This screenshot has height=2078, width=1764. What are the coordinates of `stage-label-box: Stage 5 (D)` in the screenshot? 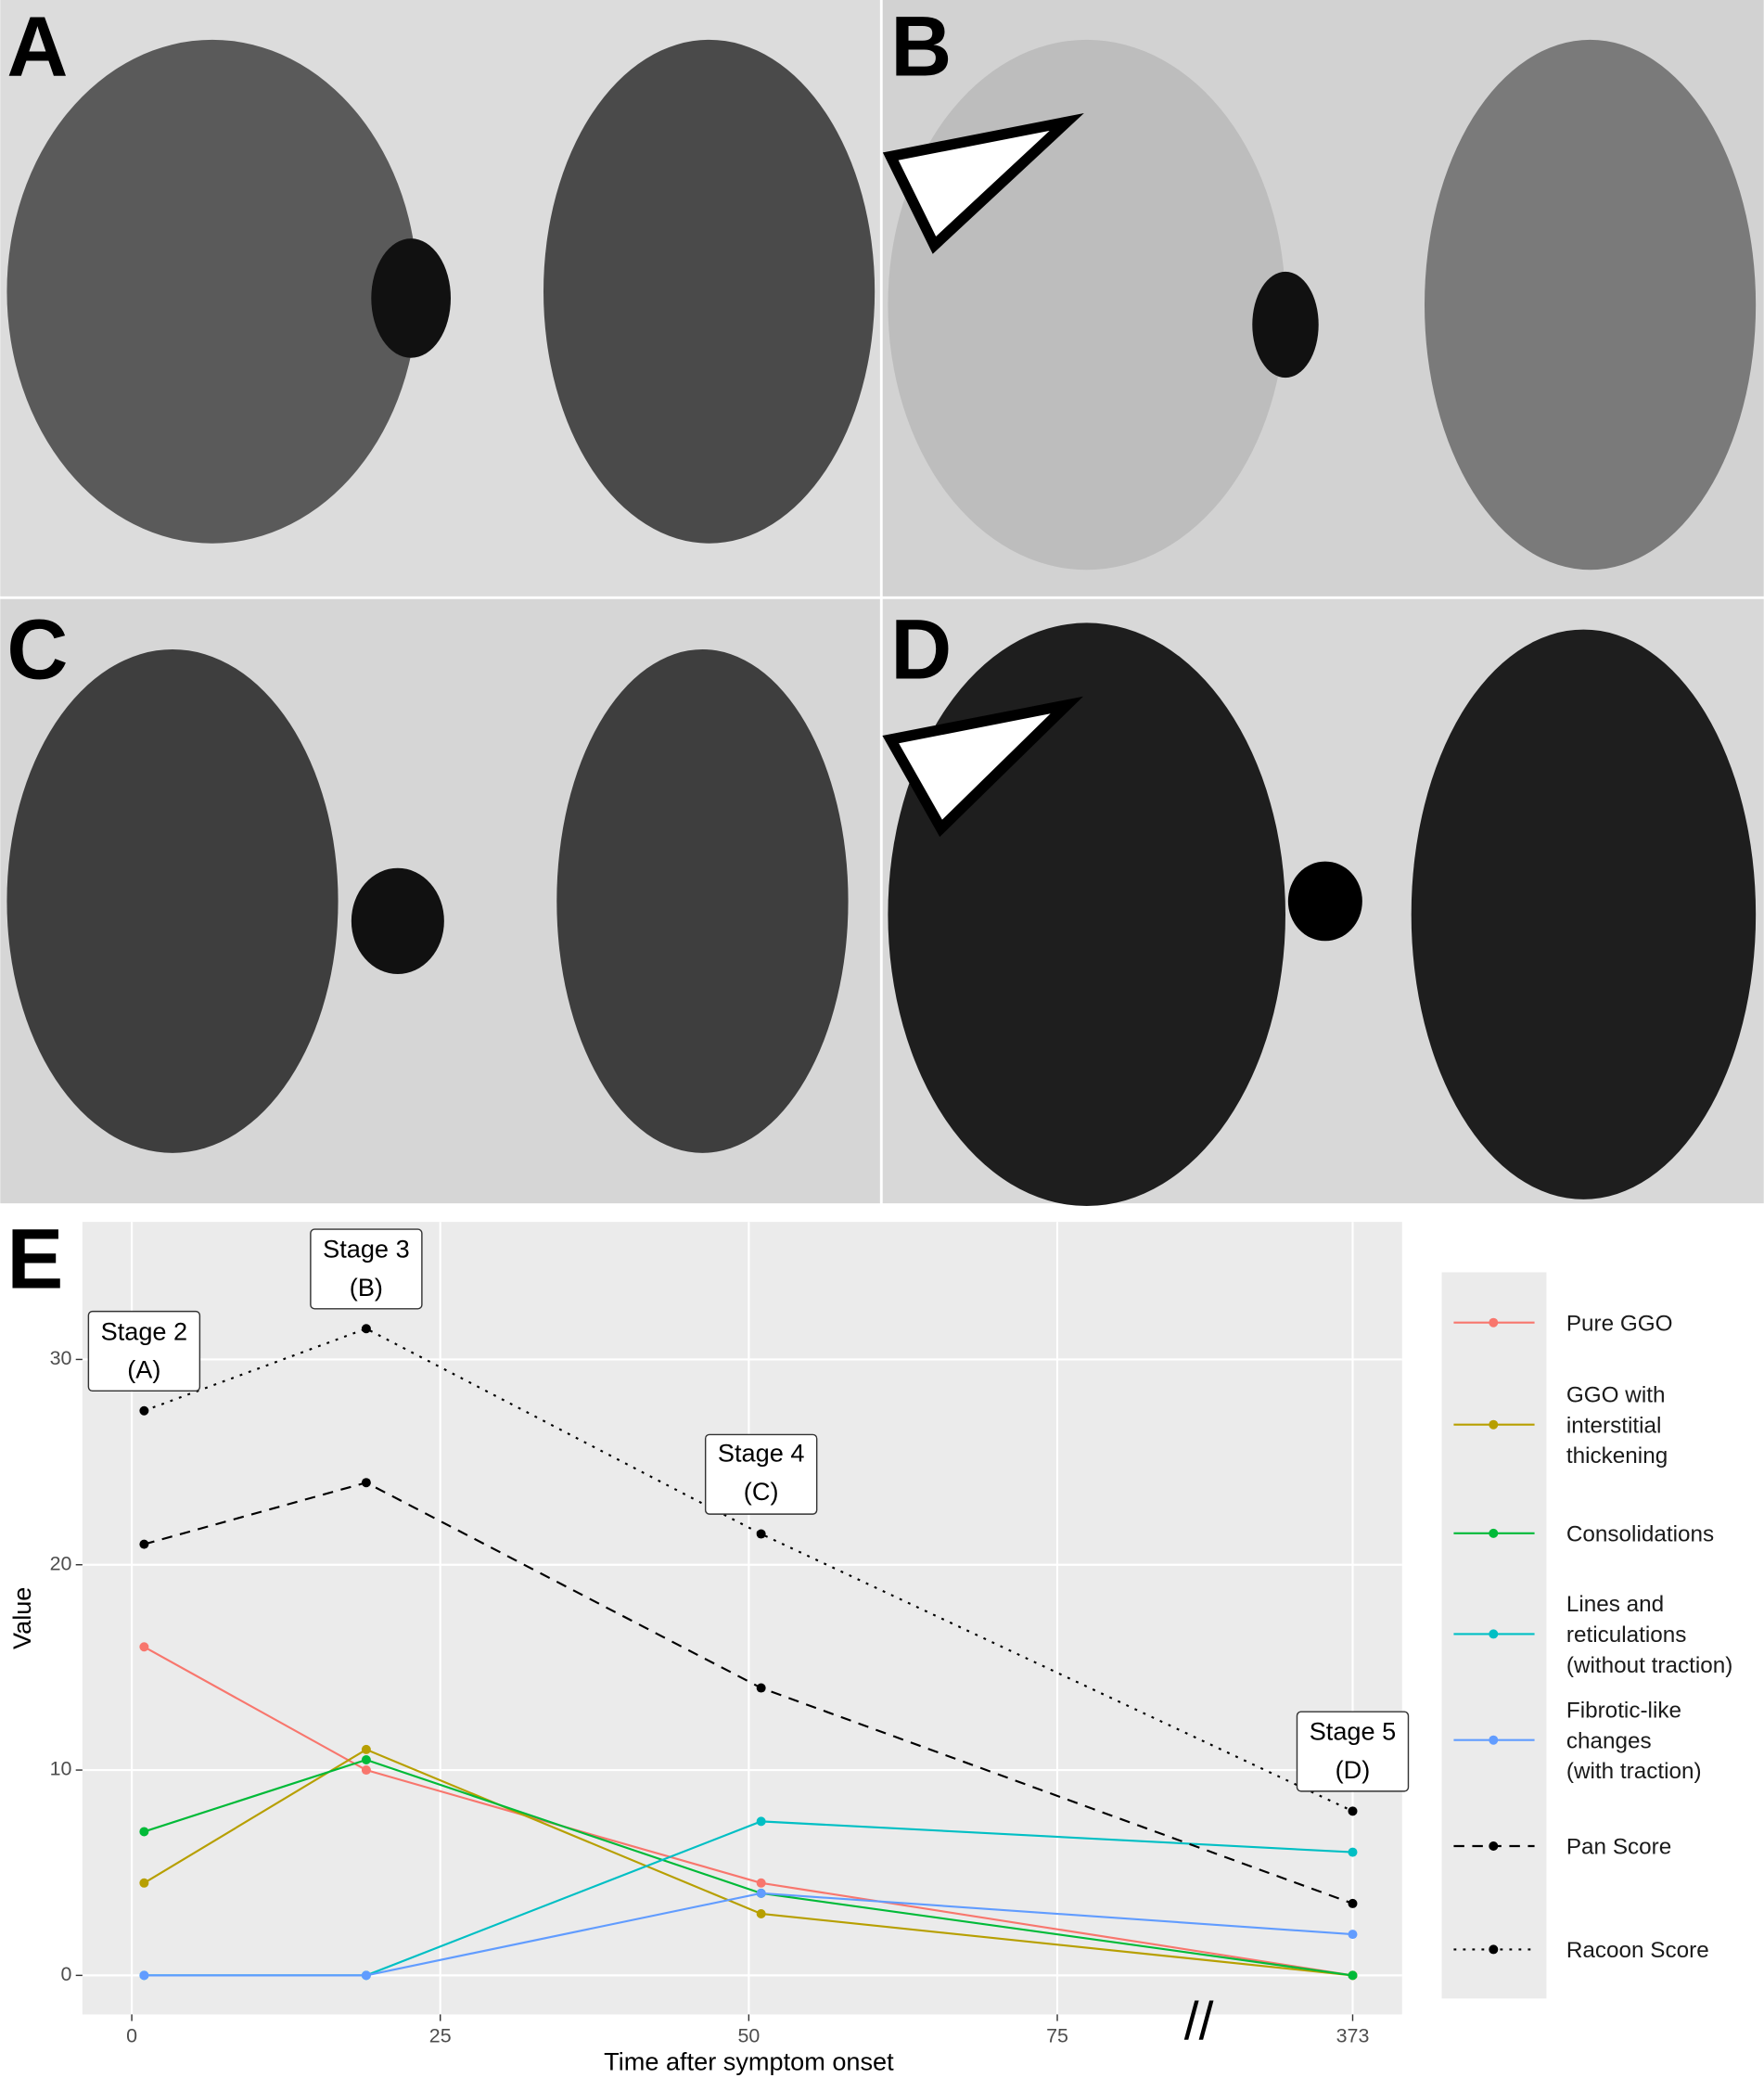 It's located at (1353, 1752).